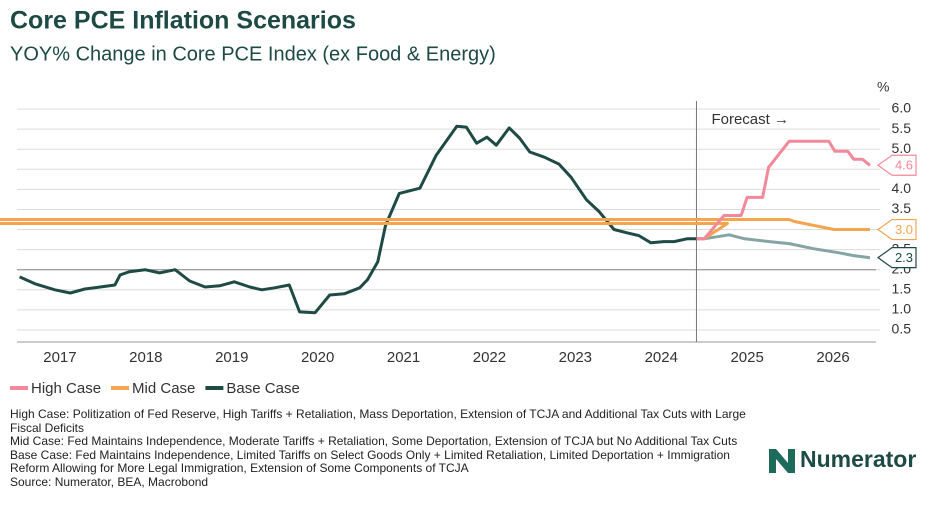 This screenshot has width=936, height=525. Describe the element at coordinates (904, 165) in the screenshot. I see `end-label-text: 4.6` at that location.